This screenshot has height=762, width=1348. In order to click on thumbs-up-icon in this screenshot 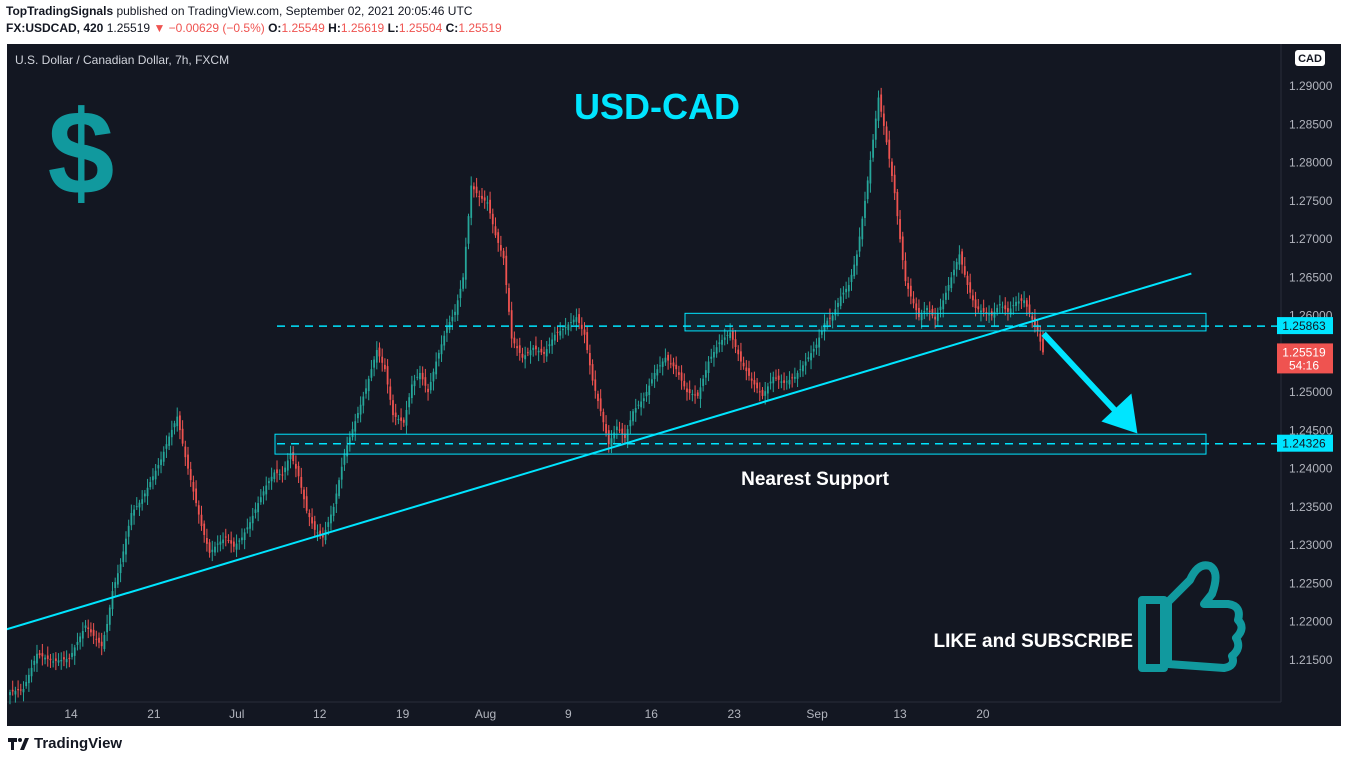, I will do `click(1192, 616)`.